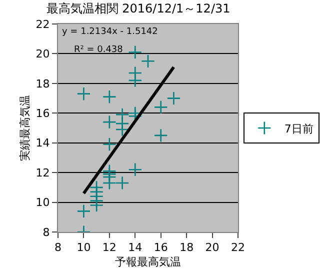 Image resolution: width=331 pixels, height=278 pixels. Describe the element at coordinates (43, 54) in the screenshot. I see `y-tick-label: 20` at that location.